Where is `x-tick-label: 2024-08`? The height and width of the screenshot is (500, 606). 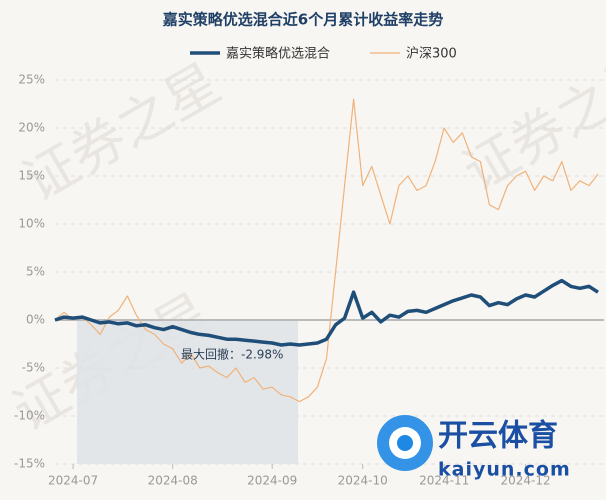 x-tick-label: 2024-08 is located at coordinates (173, 481).